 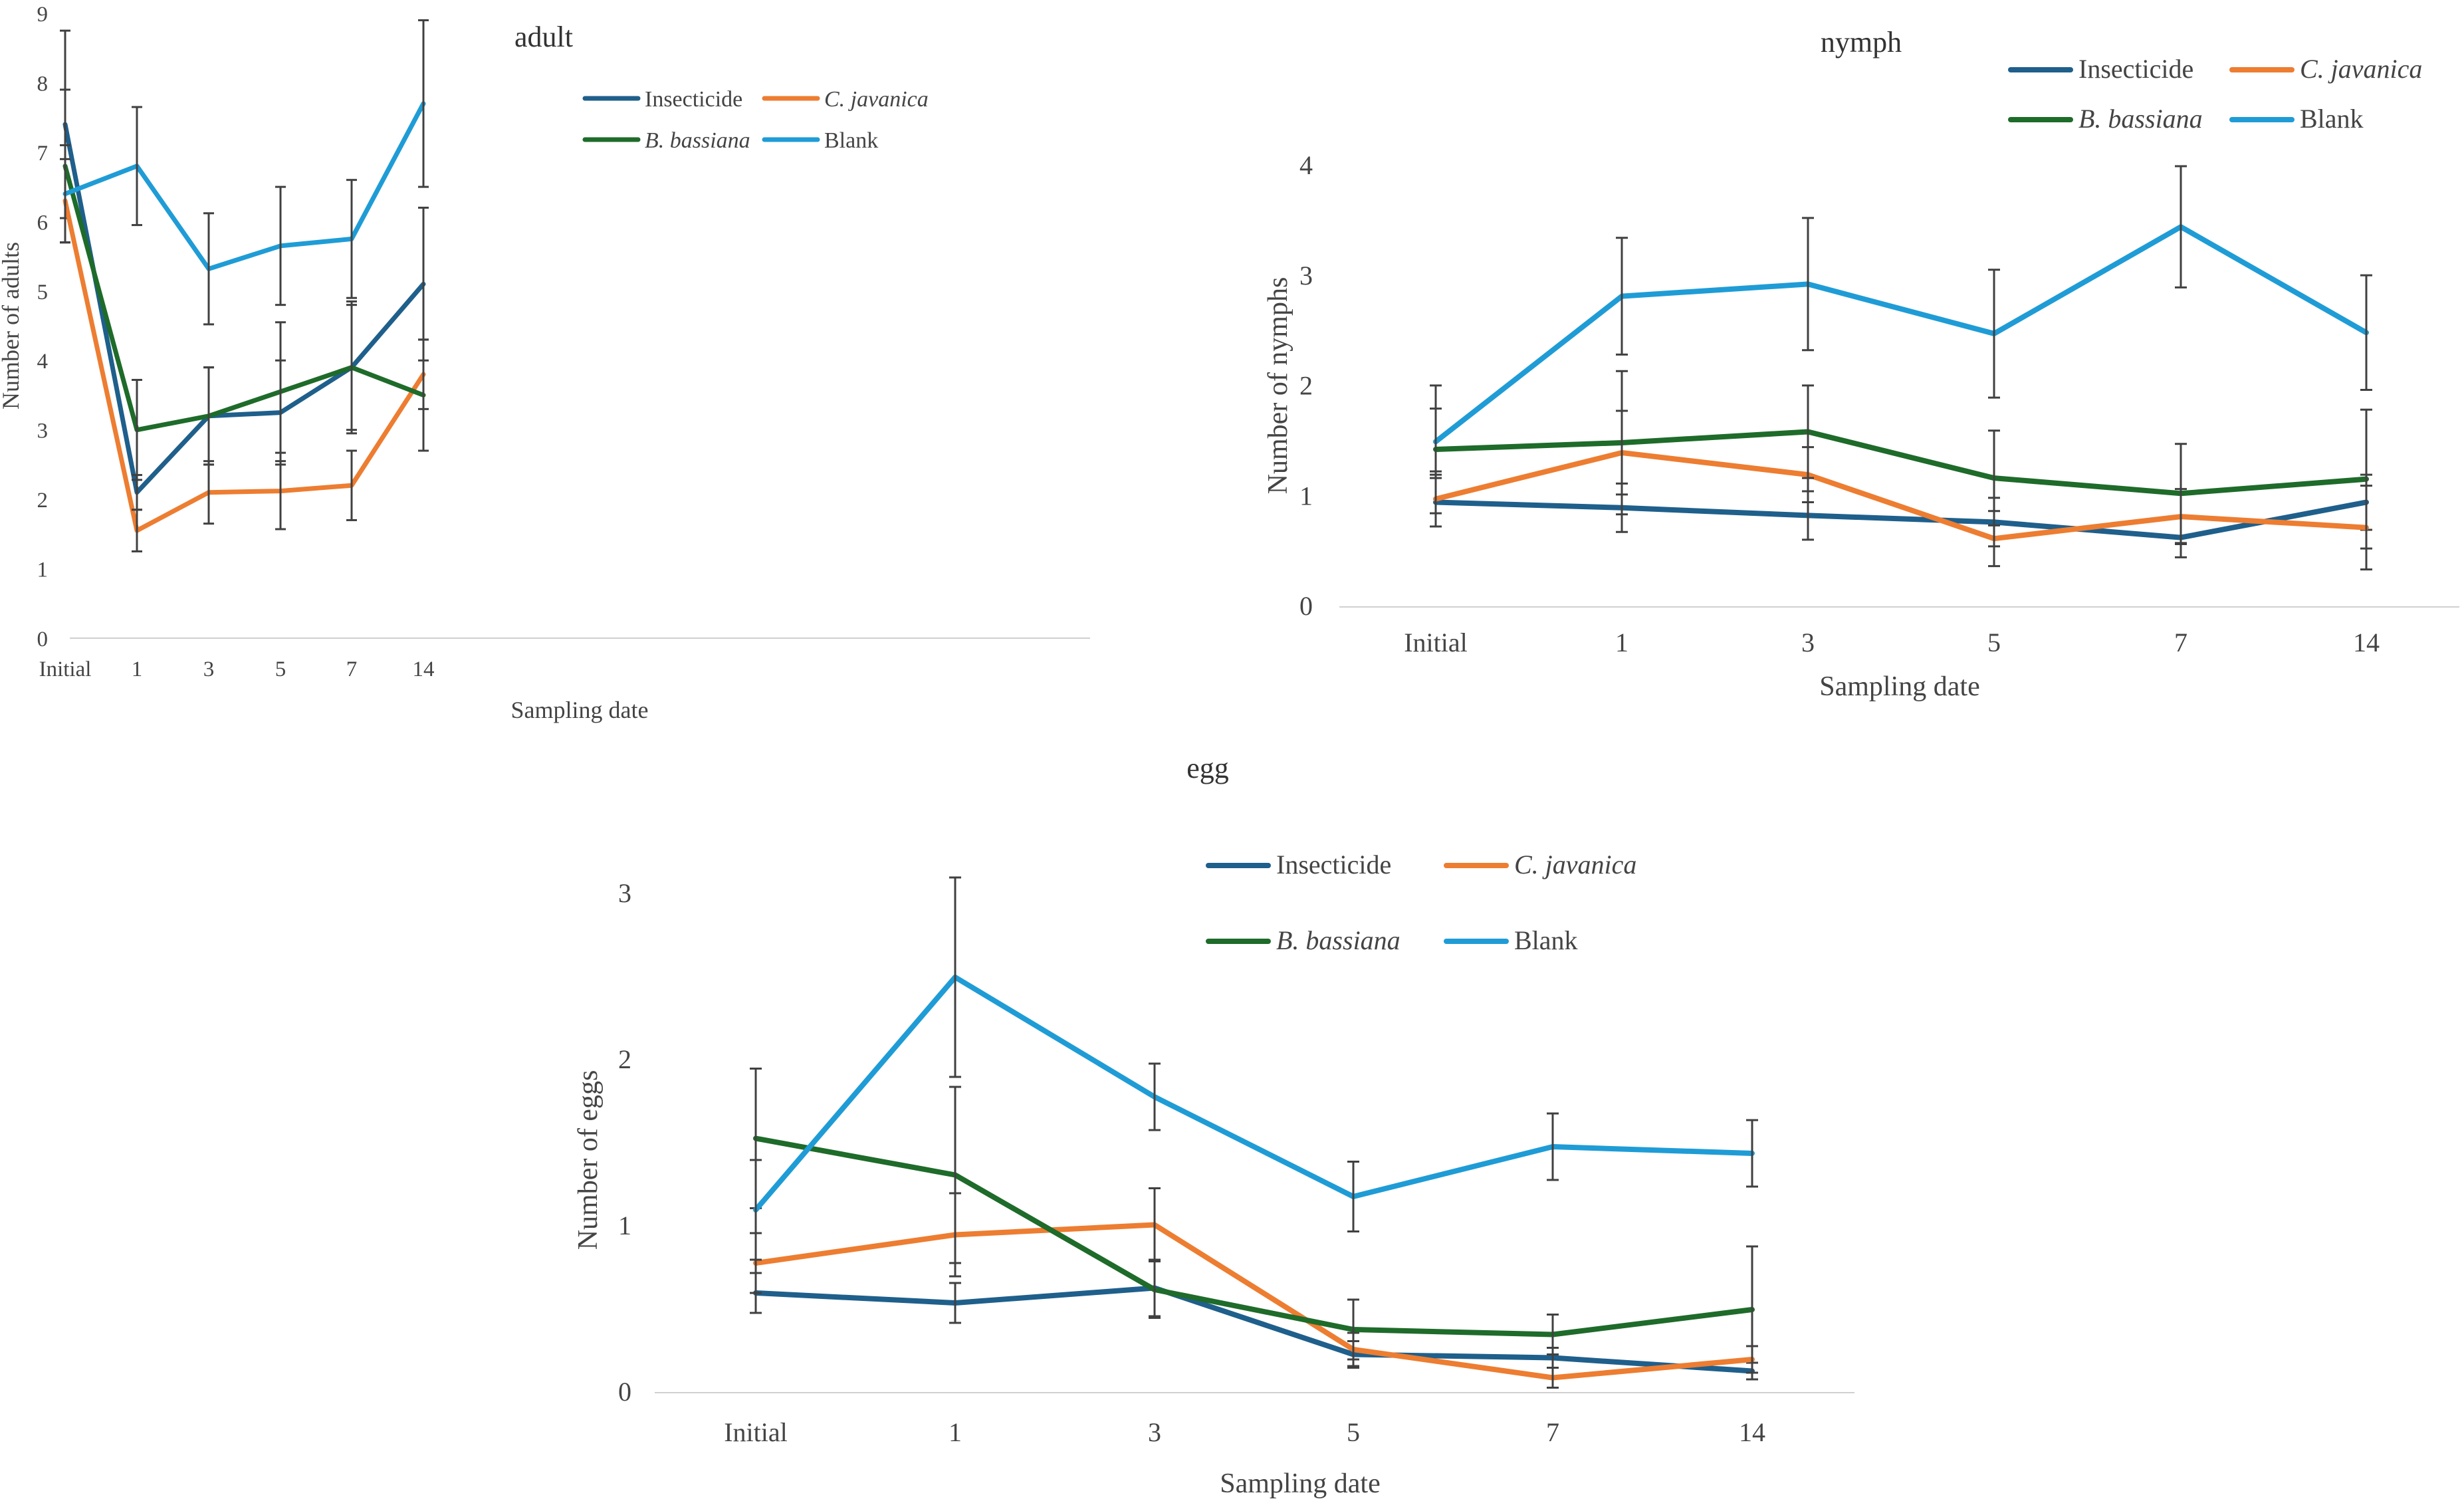 I want to click on egg-legend-item-b-bassiana: B. bassiana, so click(x=1303, y=940).